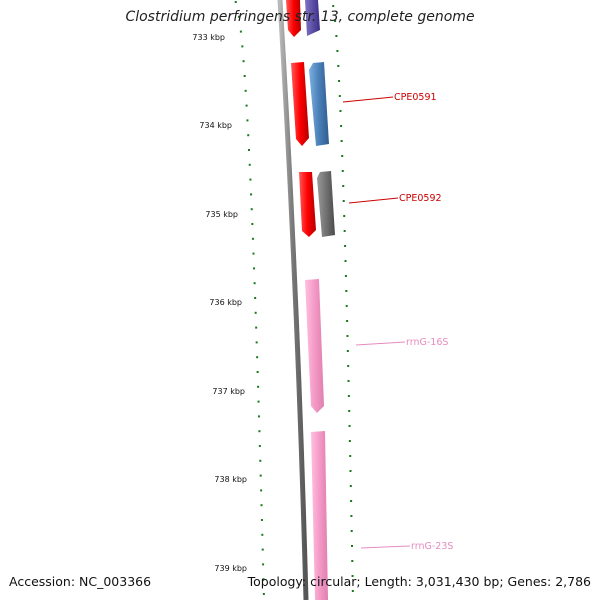 Image resolution: width=600 pixels, height=600 pixels. I want to click on label-connectors, so click(376, 322).